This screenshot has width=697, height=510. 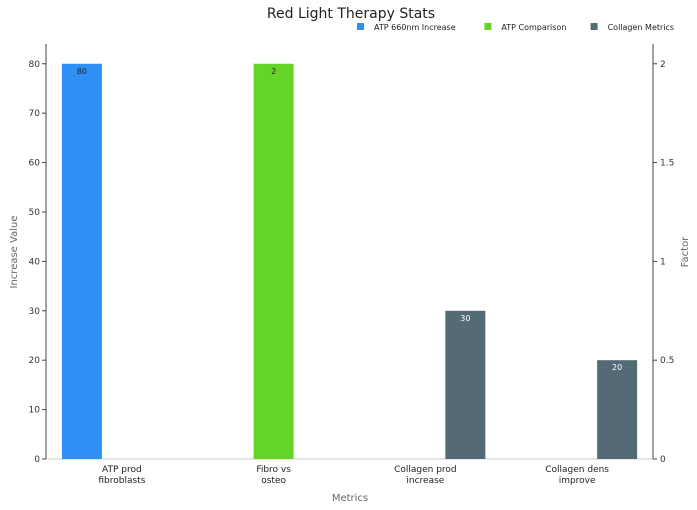 I want to click on x-tick-label: ATP prod fibroblasts, so click(x=121, y=475).